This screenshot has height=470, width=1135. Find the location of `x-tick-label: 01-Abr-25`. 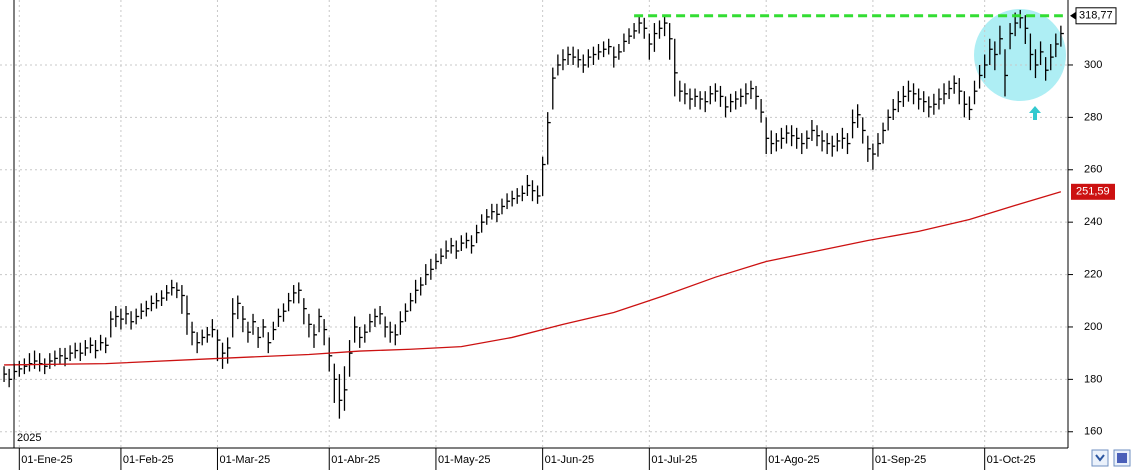

x-tick-label: 01-Abr-25 is located at coordinates (355, 460).